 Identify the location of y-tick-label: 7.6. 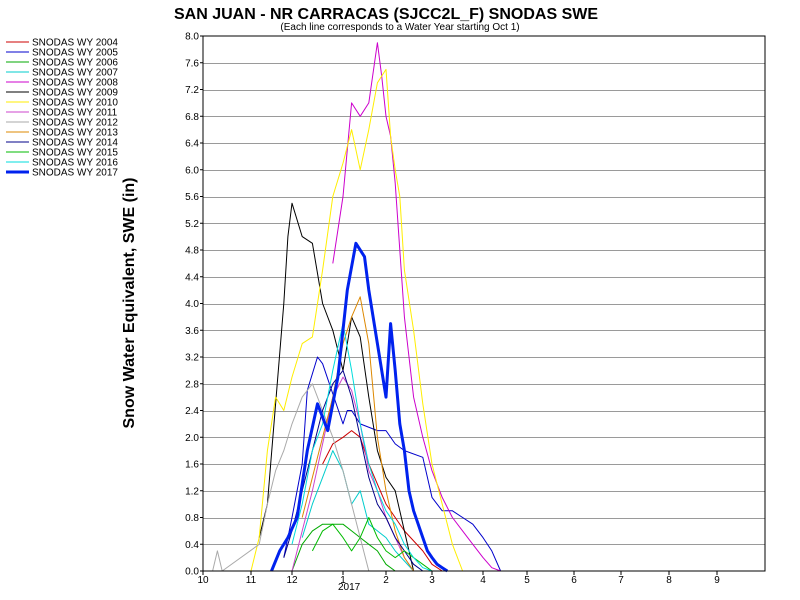
(192, 63).